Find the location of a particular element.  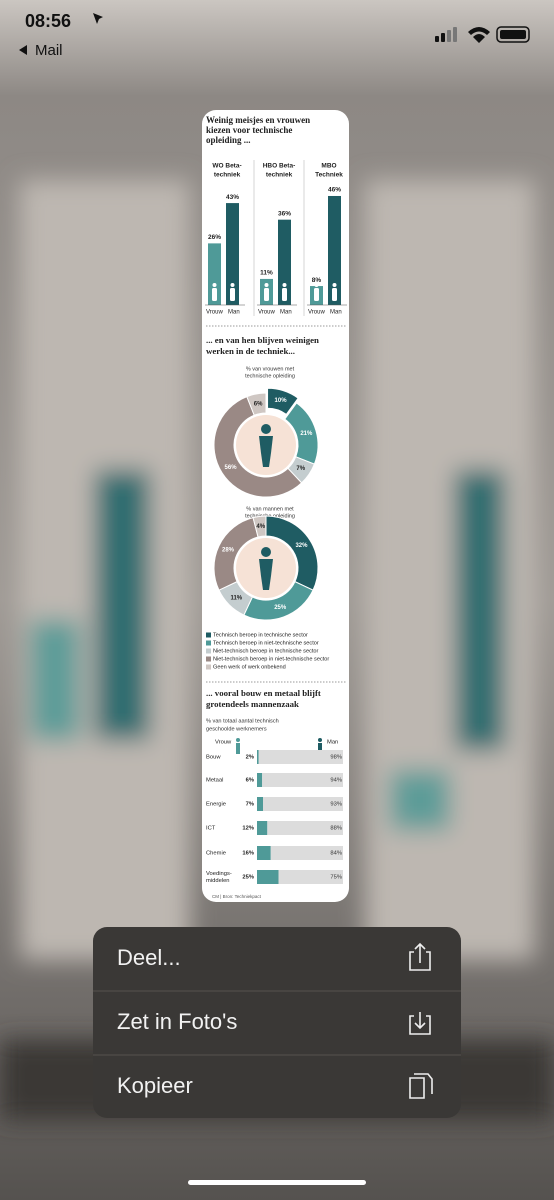

row-value: 16% is located at coordinates (248, 854).